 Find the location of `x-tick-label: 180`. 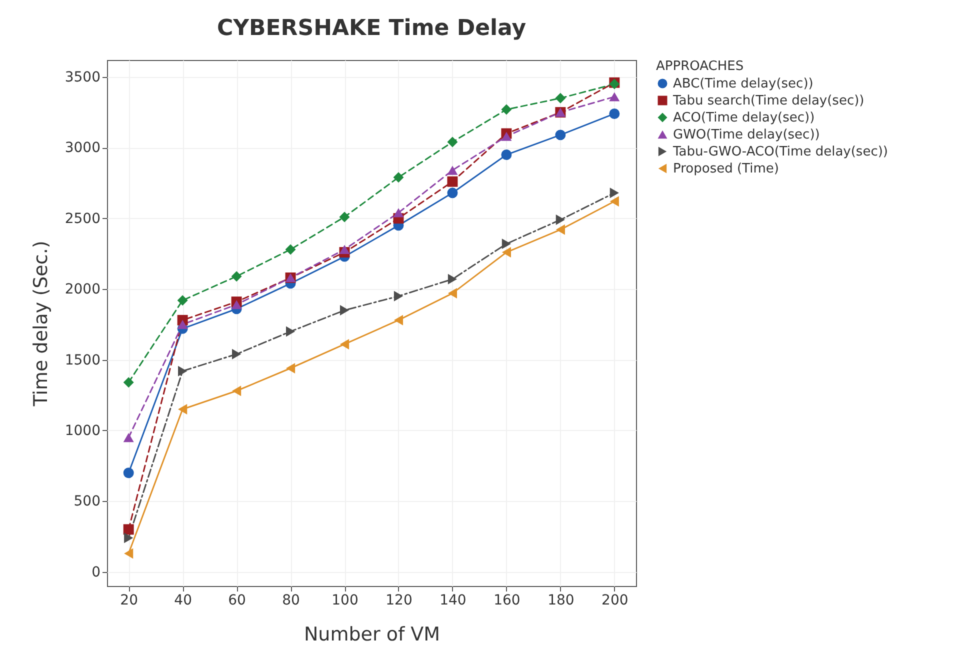

x-tick-label: 180 is located at coordinates (561, 600).